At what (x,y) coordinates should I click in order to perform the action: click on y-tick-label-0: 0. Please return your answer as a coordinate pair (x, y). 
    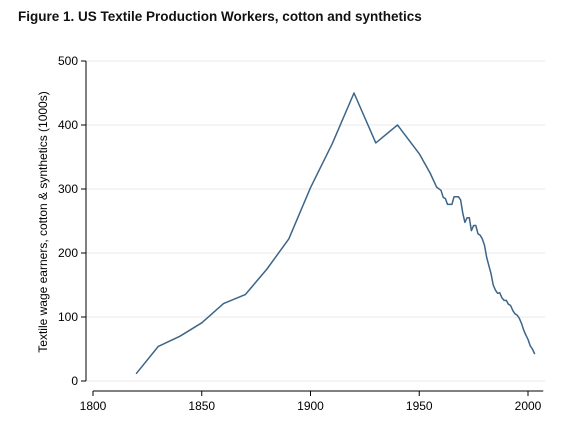
    Looking at the image, I should click on (74, 381).